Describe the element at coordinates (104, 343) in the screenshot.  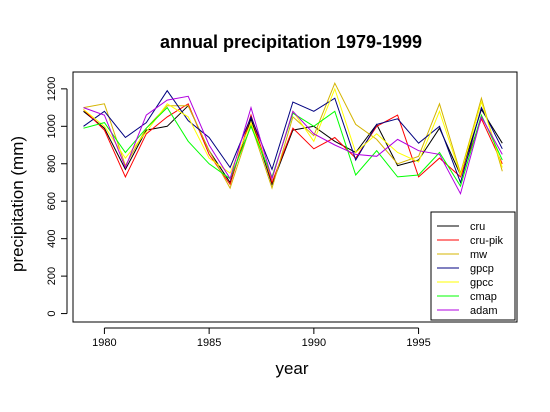
I see `x-tick-label: 1980` at that location.